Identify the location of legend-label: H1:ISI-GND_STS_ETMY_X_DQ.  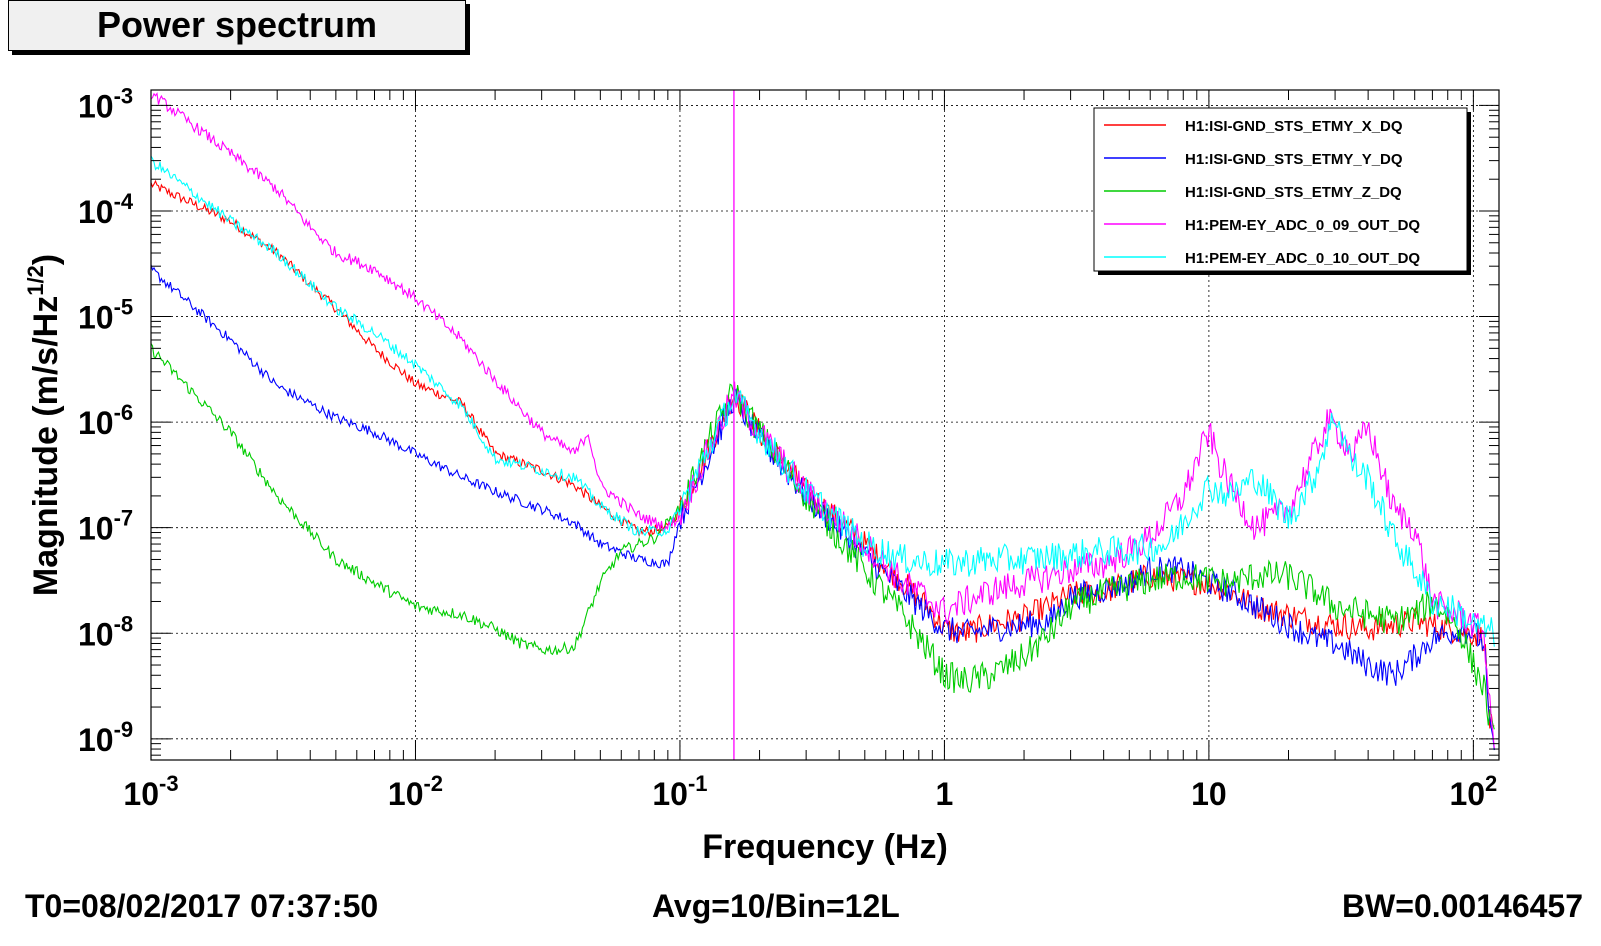
(1294, 126).